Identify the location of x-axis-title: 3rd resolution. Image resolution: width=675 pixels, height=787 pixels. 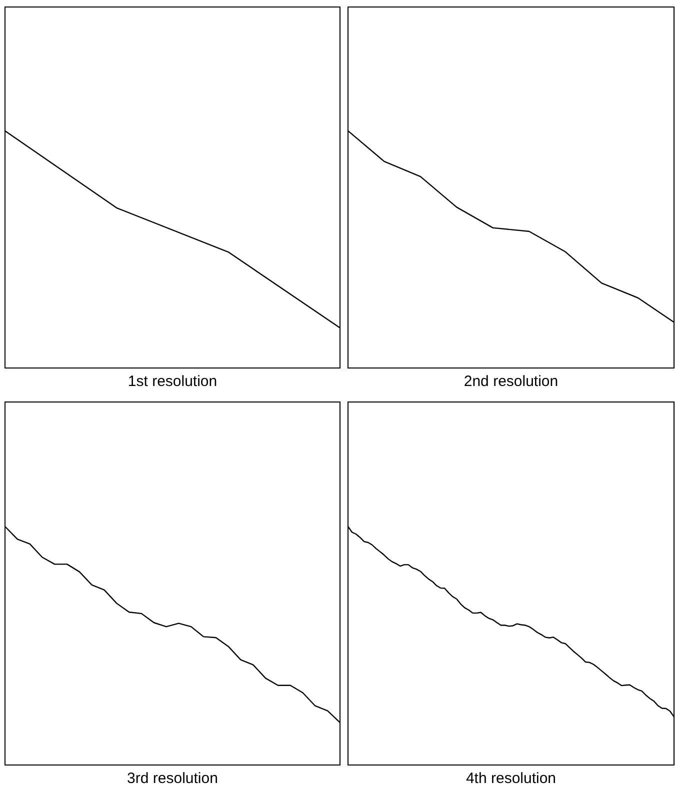
(172, 778).